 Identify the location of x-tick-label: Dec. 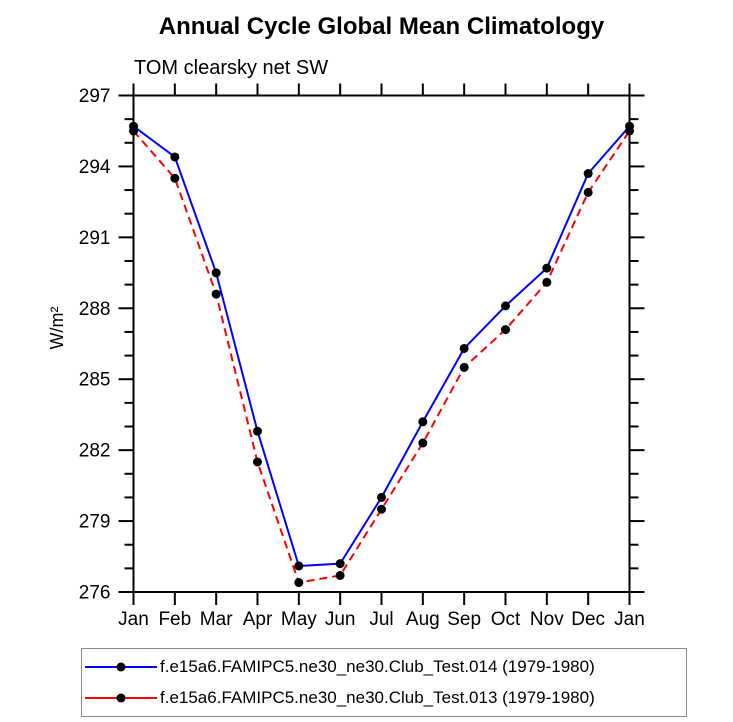
(588, 619).